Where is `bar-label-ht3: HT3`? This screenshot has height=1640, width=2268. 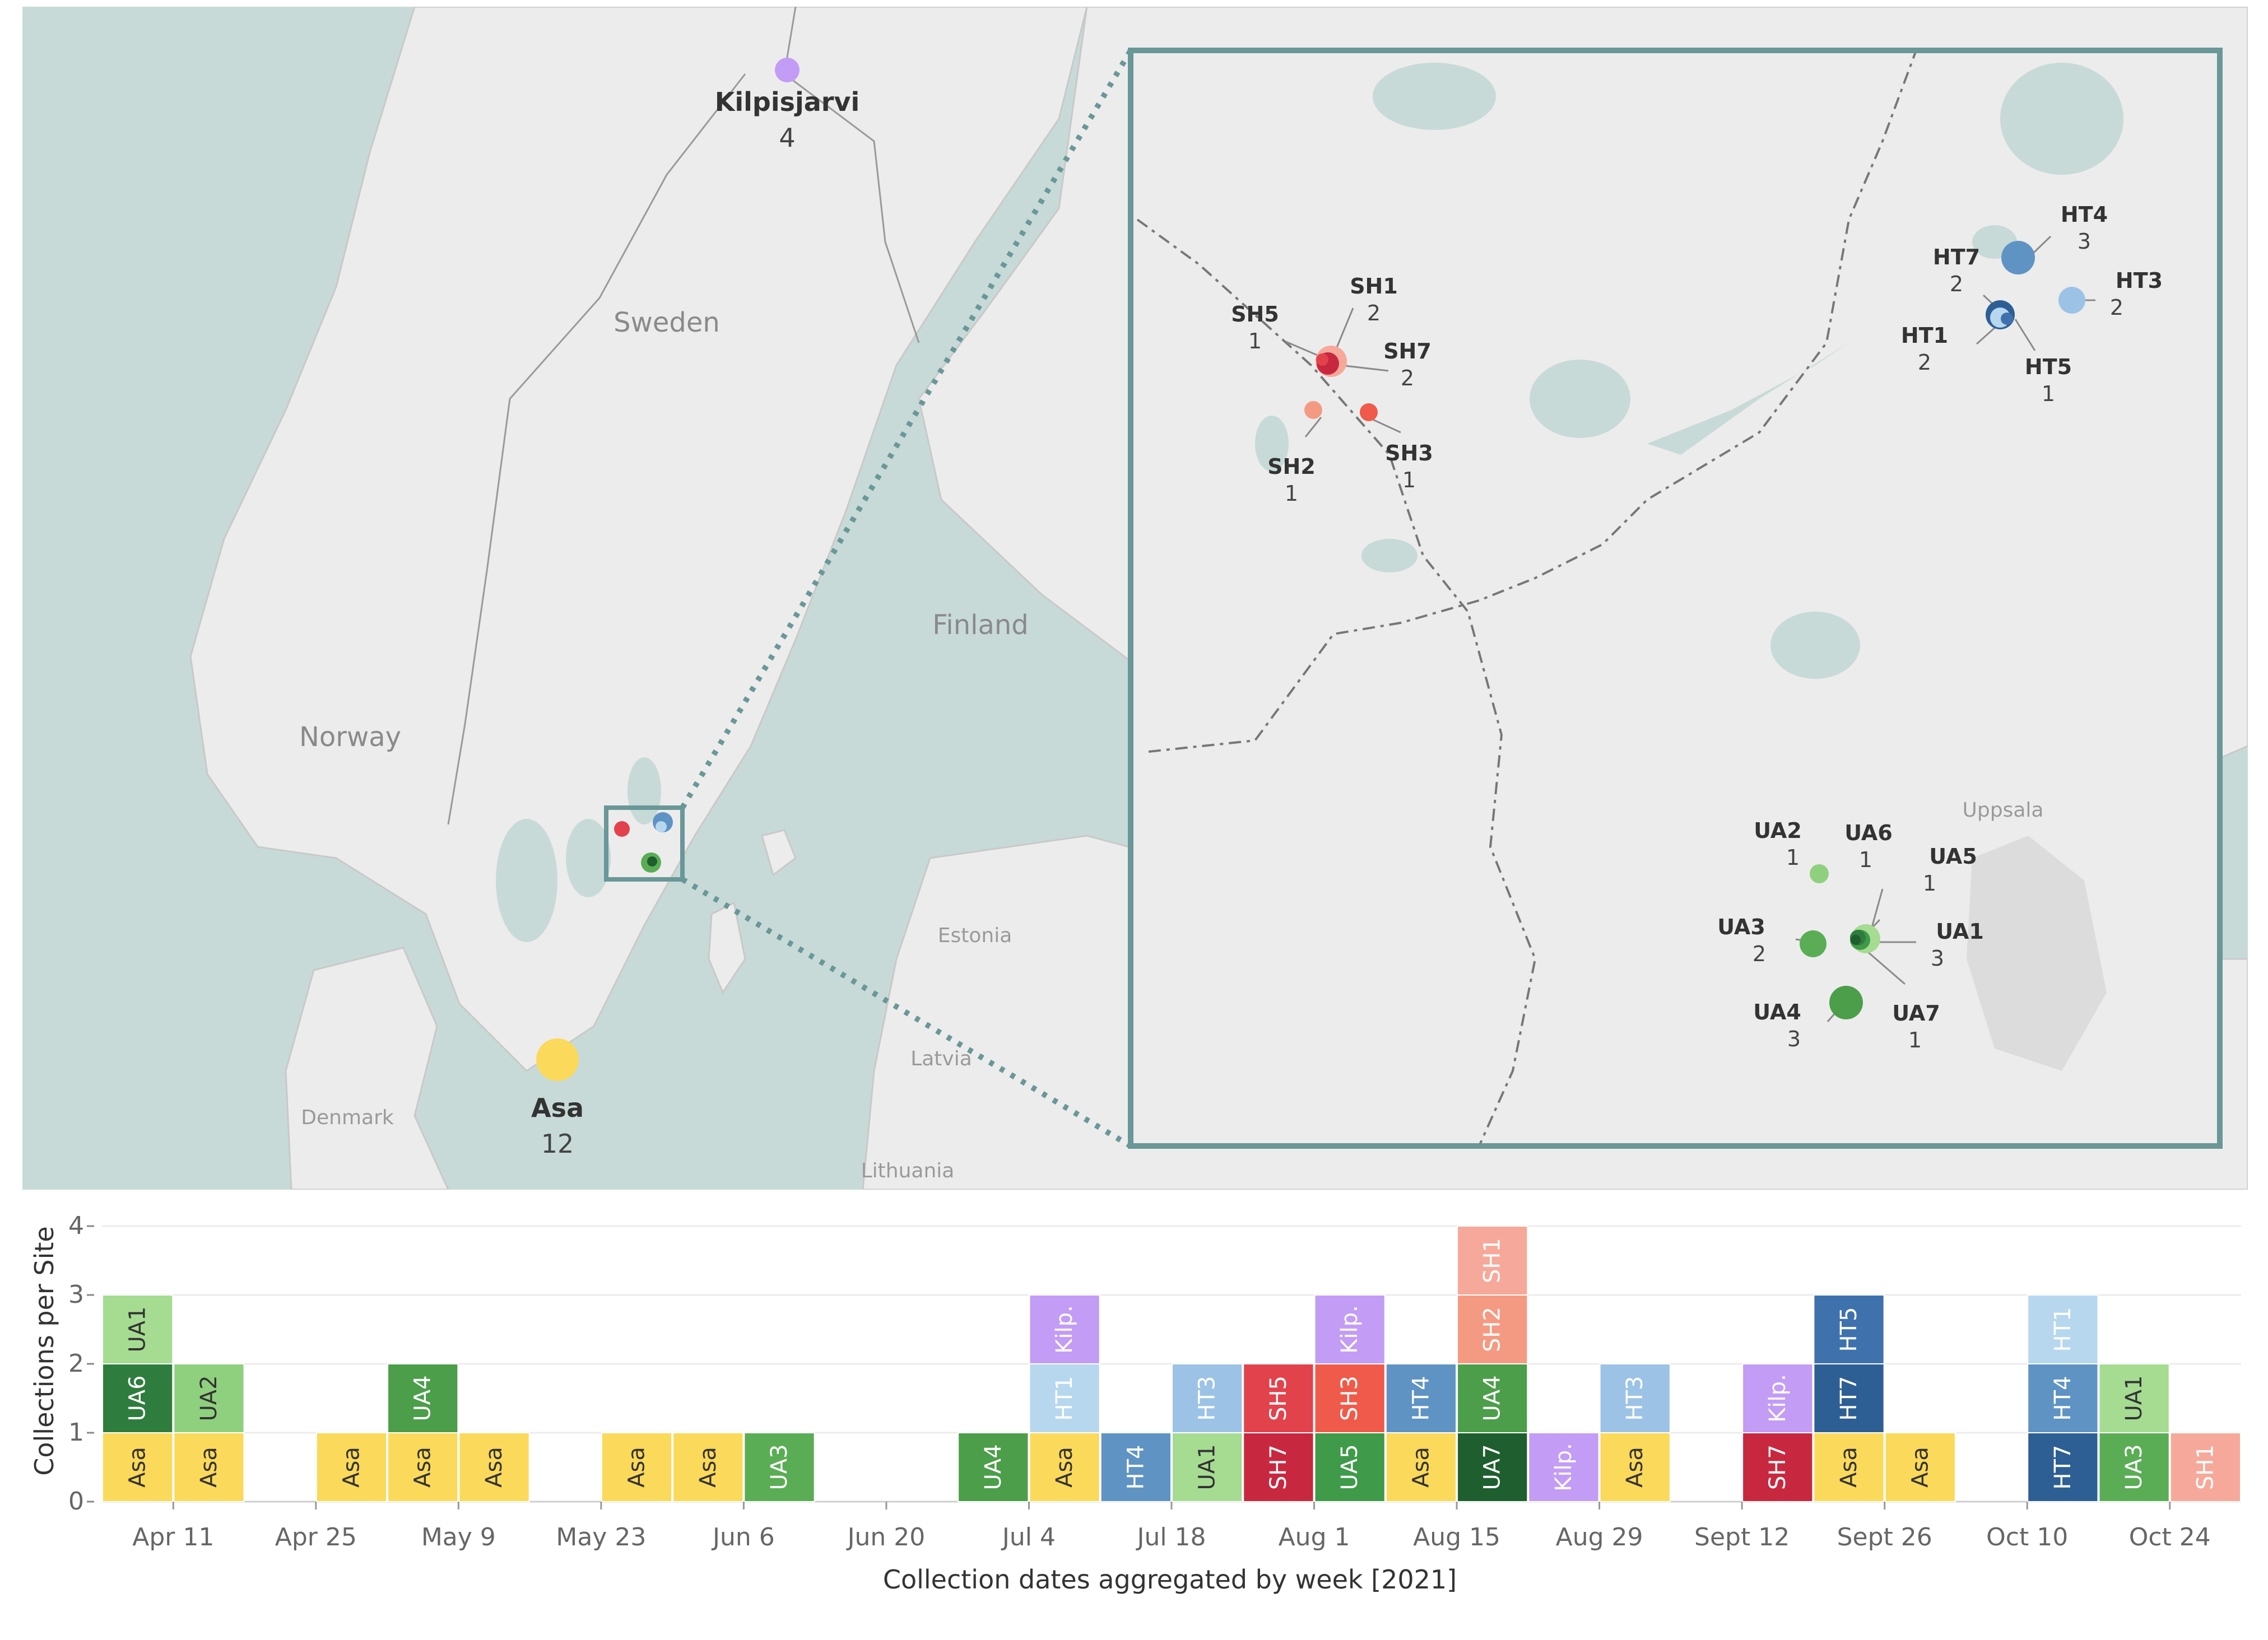
bar-label-ht3: HT3 is located at coordinates (1207, 1398).